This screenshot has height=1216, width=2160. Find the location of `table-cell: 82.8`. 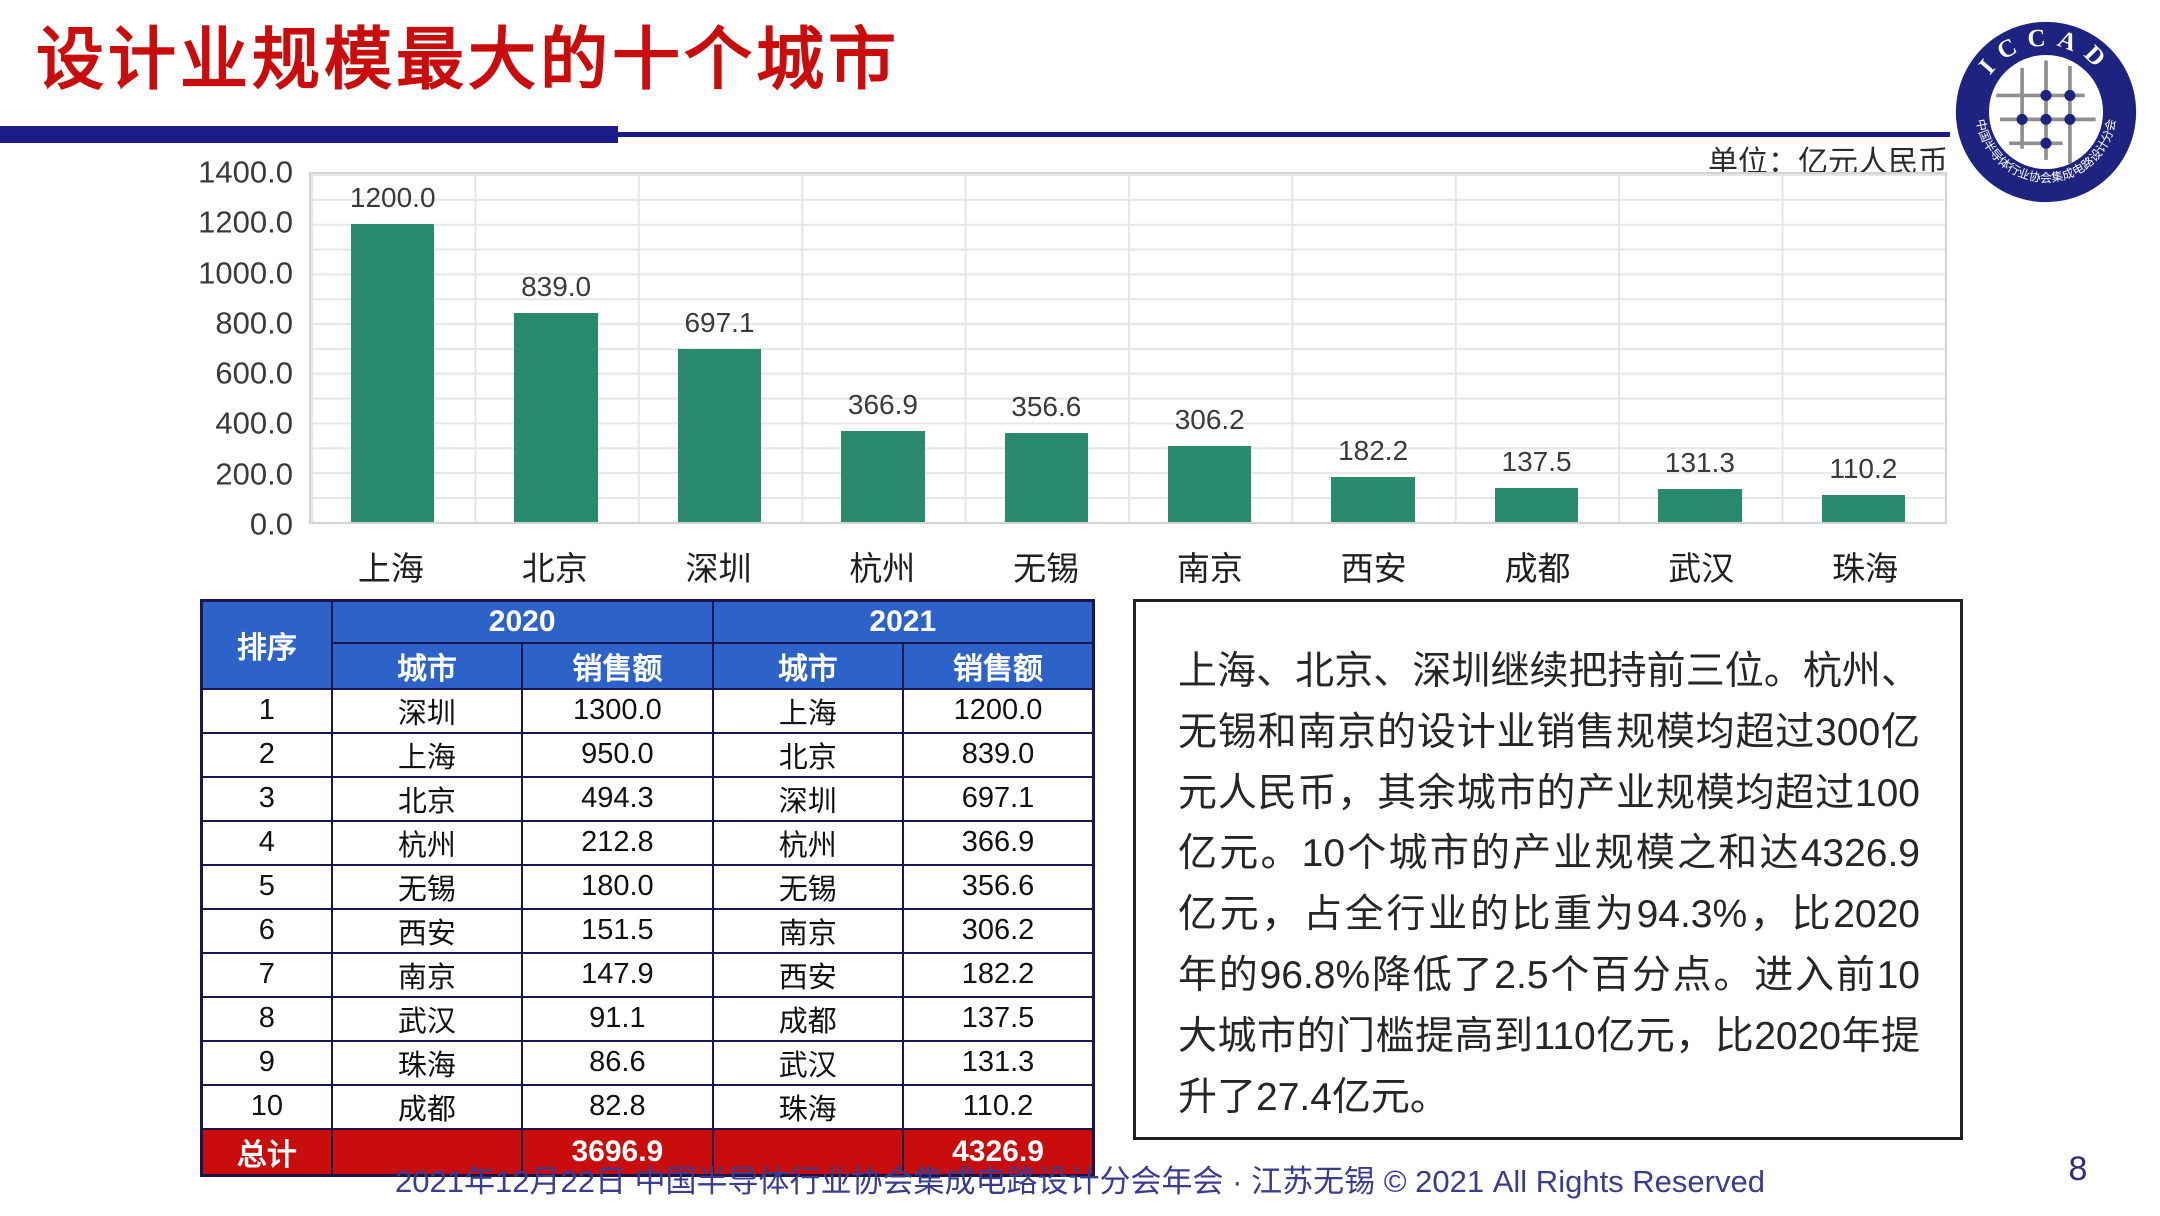

table-cell: 82.8 is located at coordinates (617, 1106).